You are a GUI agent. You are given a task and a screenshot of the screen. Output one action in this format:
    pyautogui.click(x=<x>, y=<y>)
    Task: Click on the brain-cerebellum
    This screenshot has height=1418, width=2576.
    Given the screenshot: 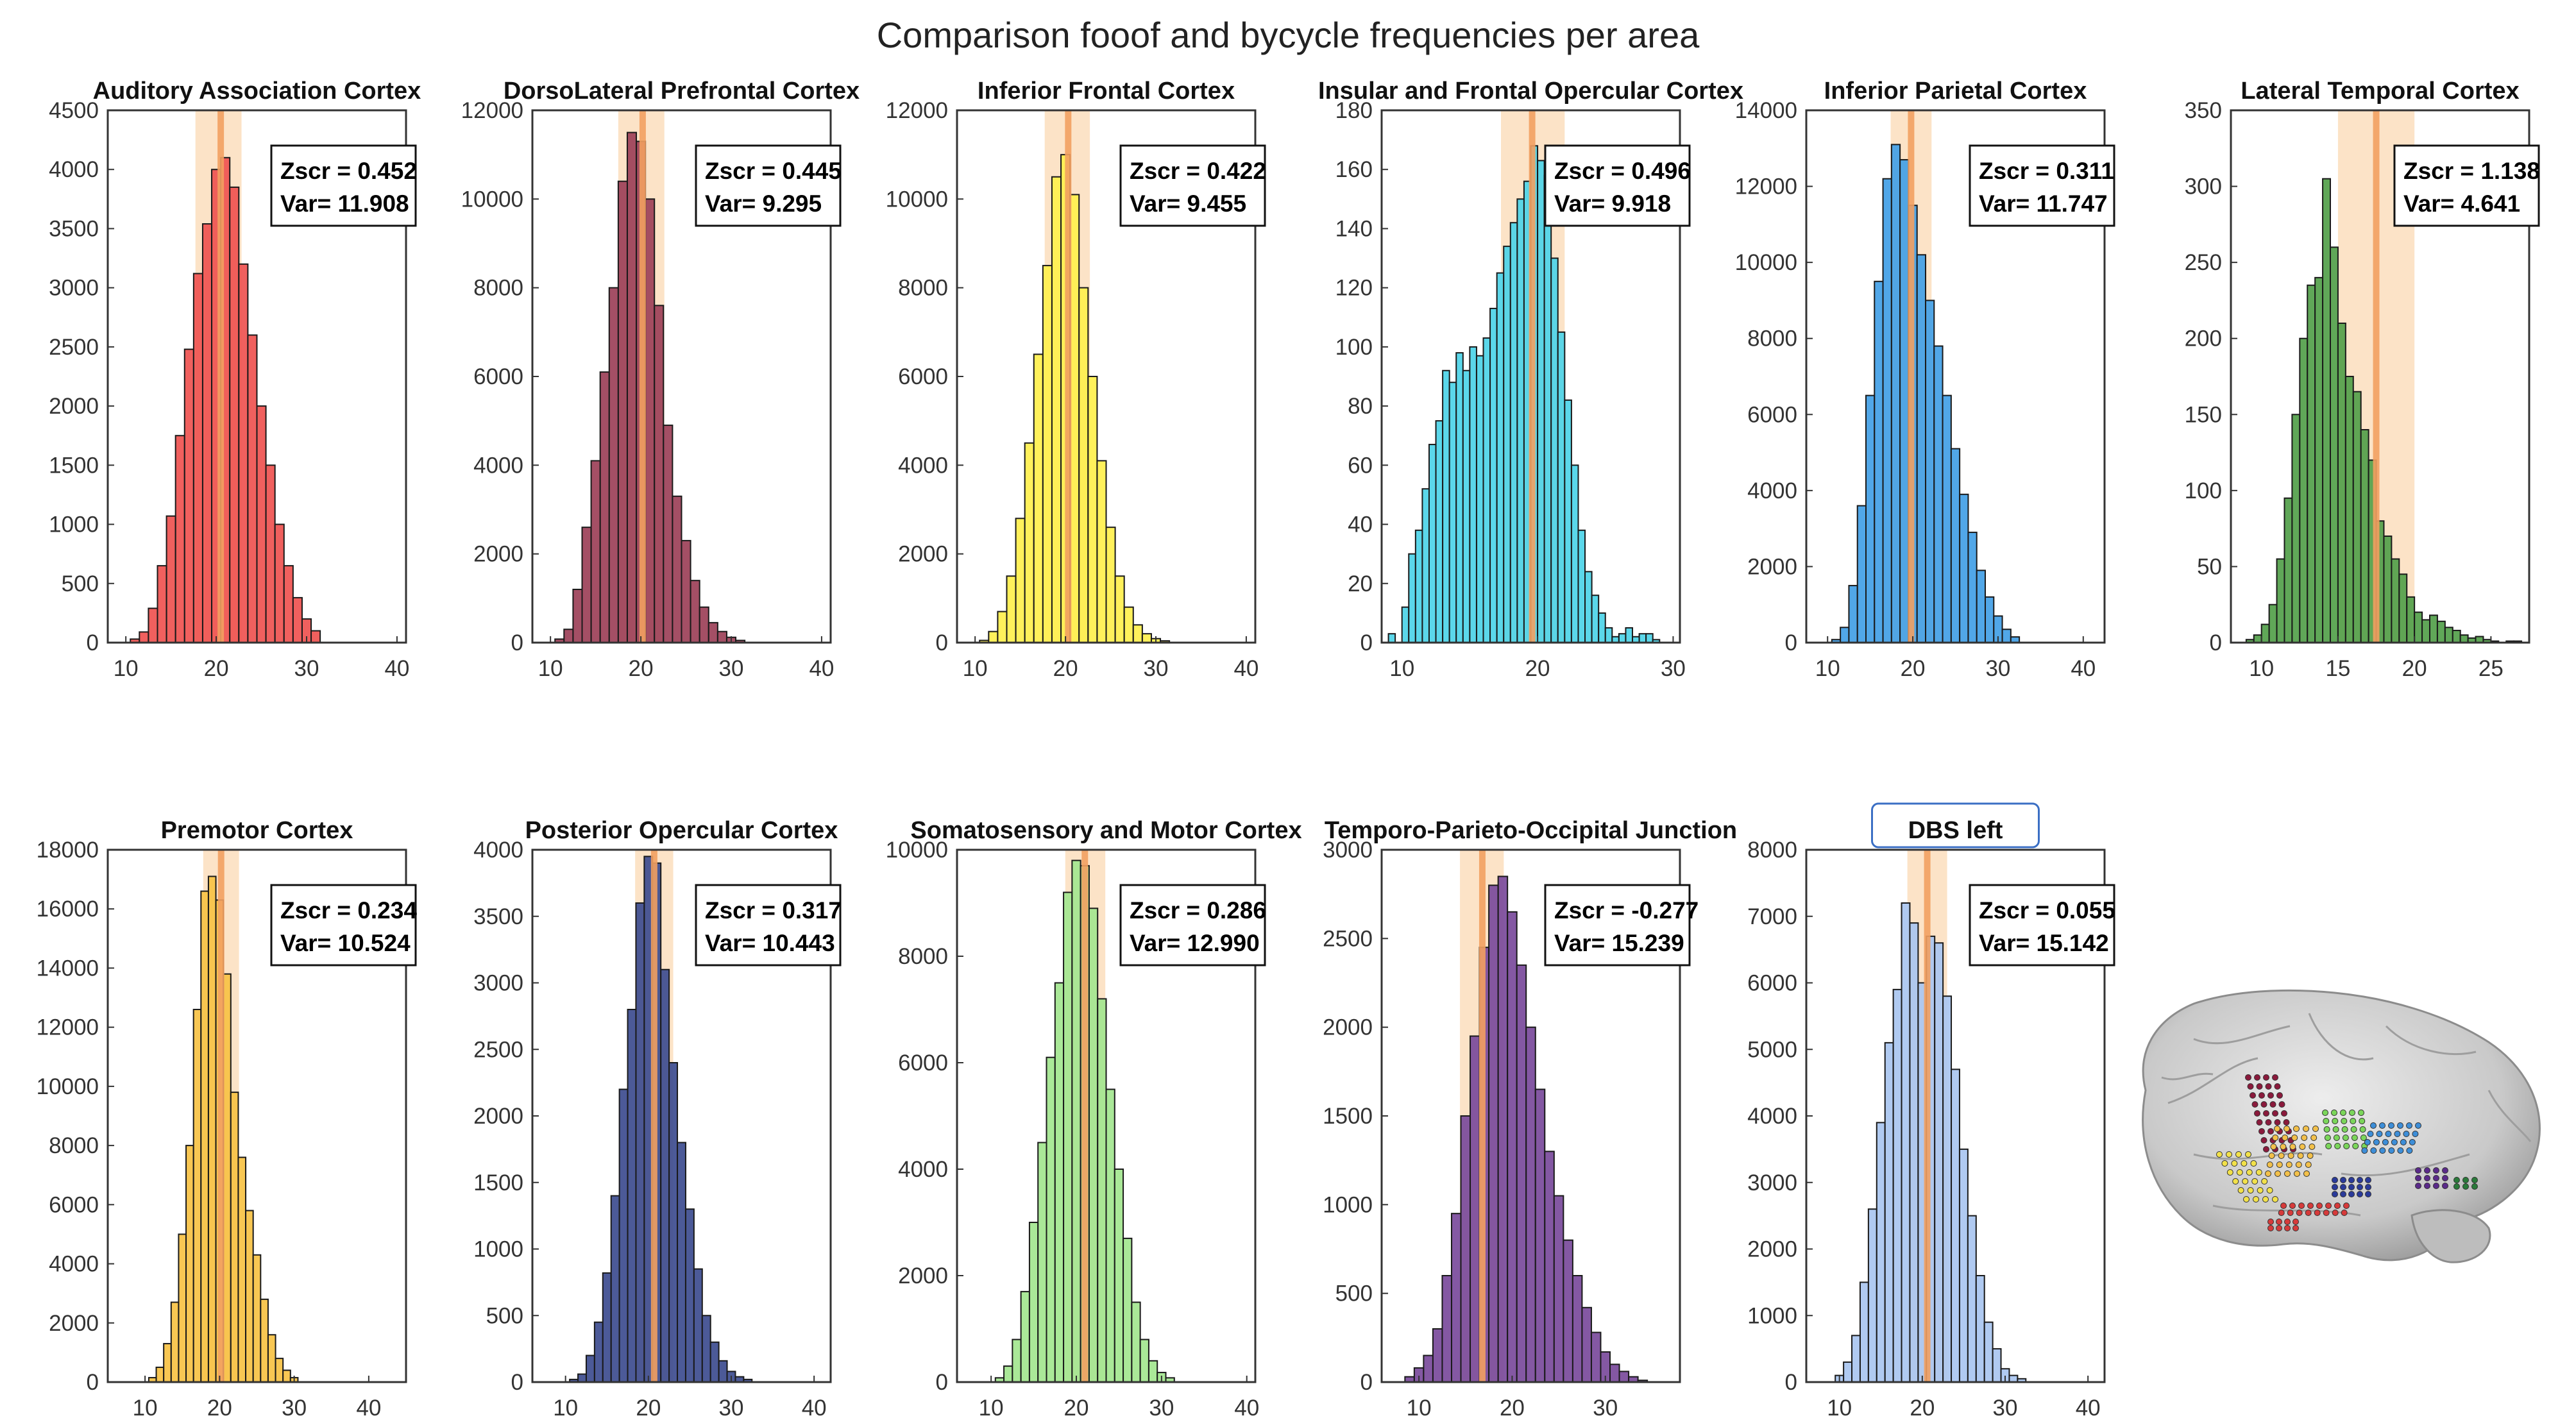 What is the action you would take?
    pyautogui.click(x=2451, y=1236)
    